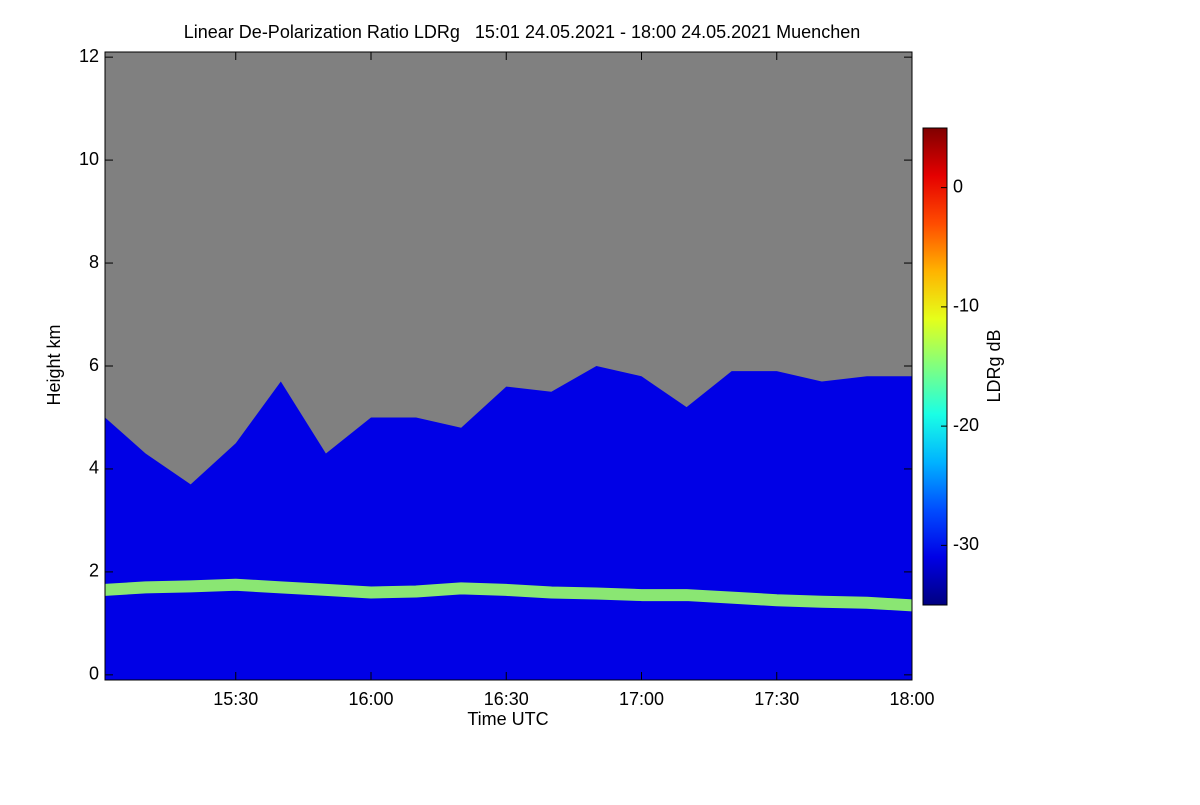  What do you see at coordinates (235, 699) in the screenshot?
I see `x-tick-label: 15:30` at bounding box center [235, 699].